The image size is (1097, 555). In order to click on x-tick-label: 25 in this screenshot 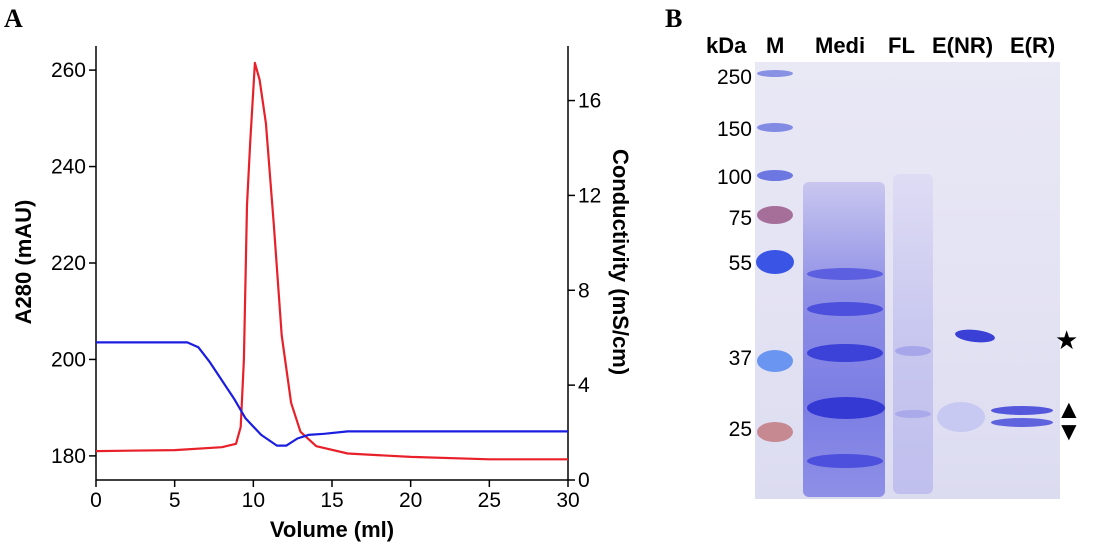, I will do `click(489, 500)`.